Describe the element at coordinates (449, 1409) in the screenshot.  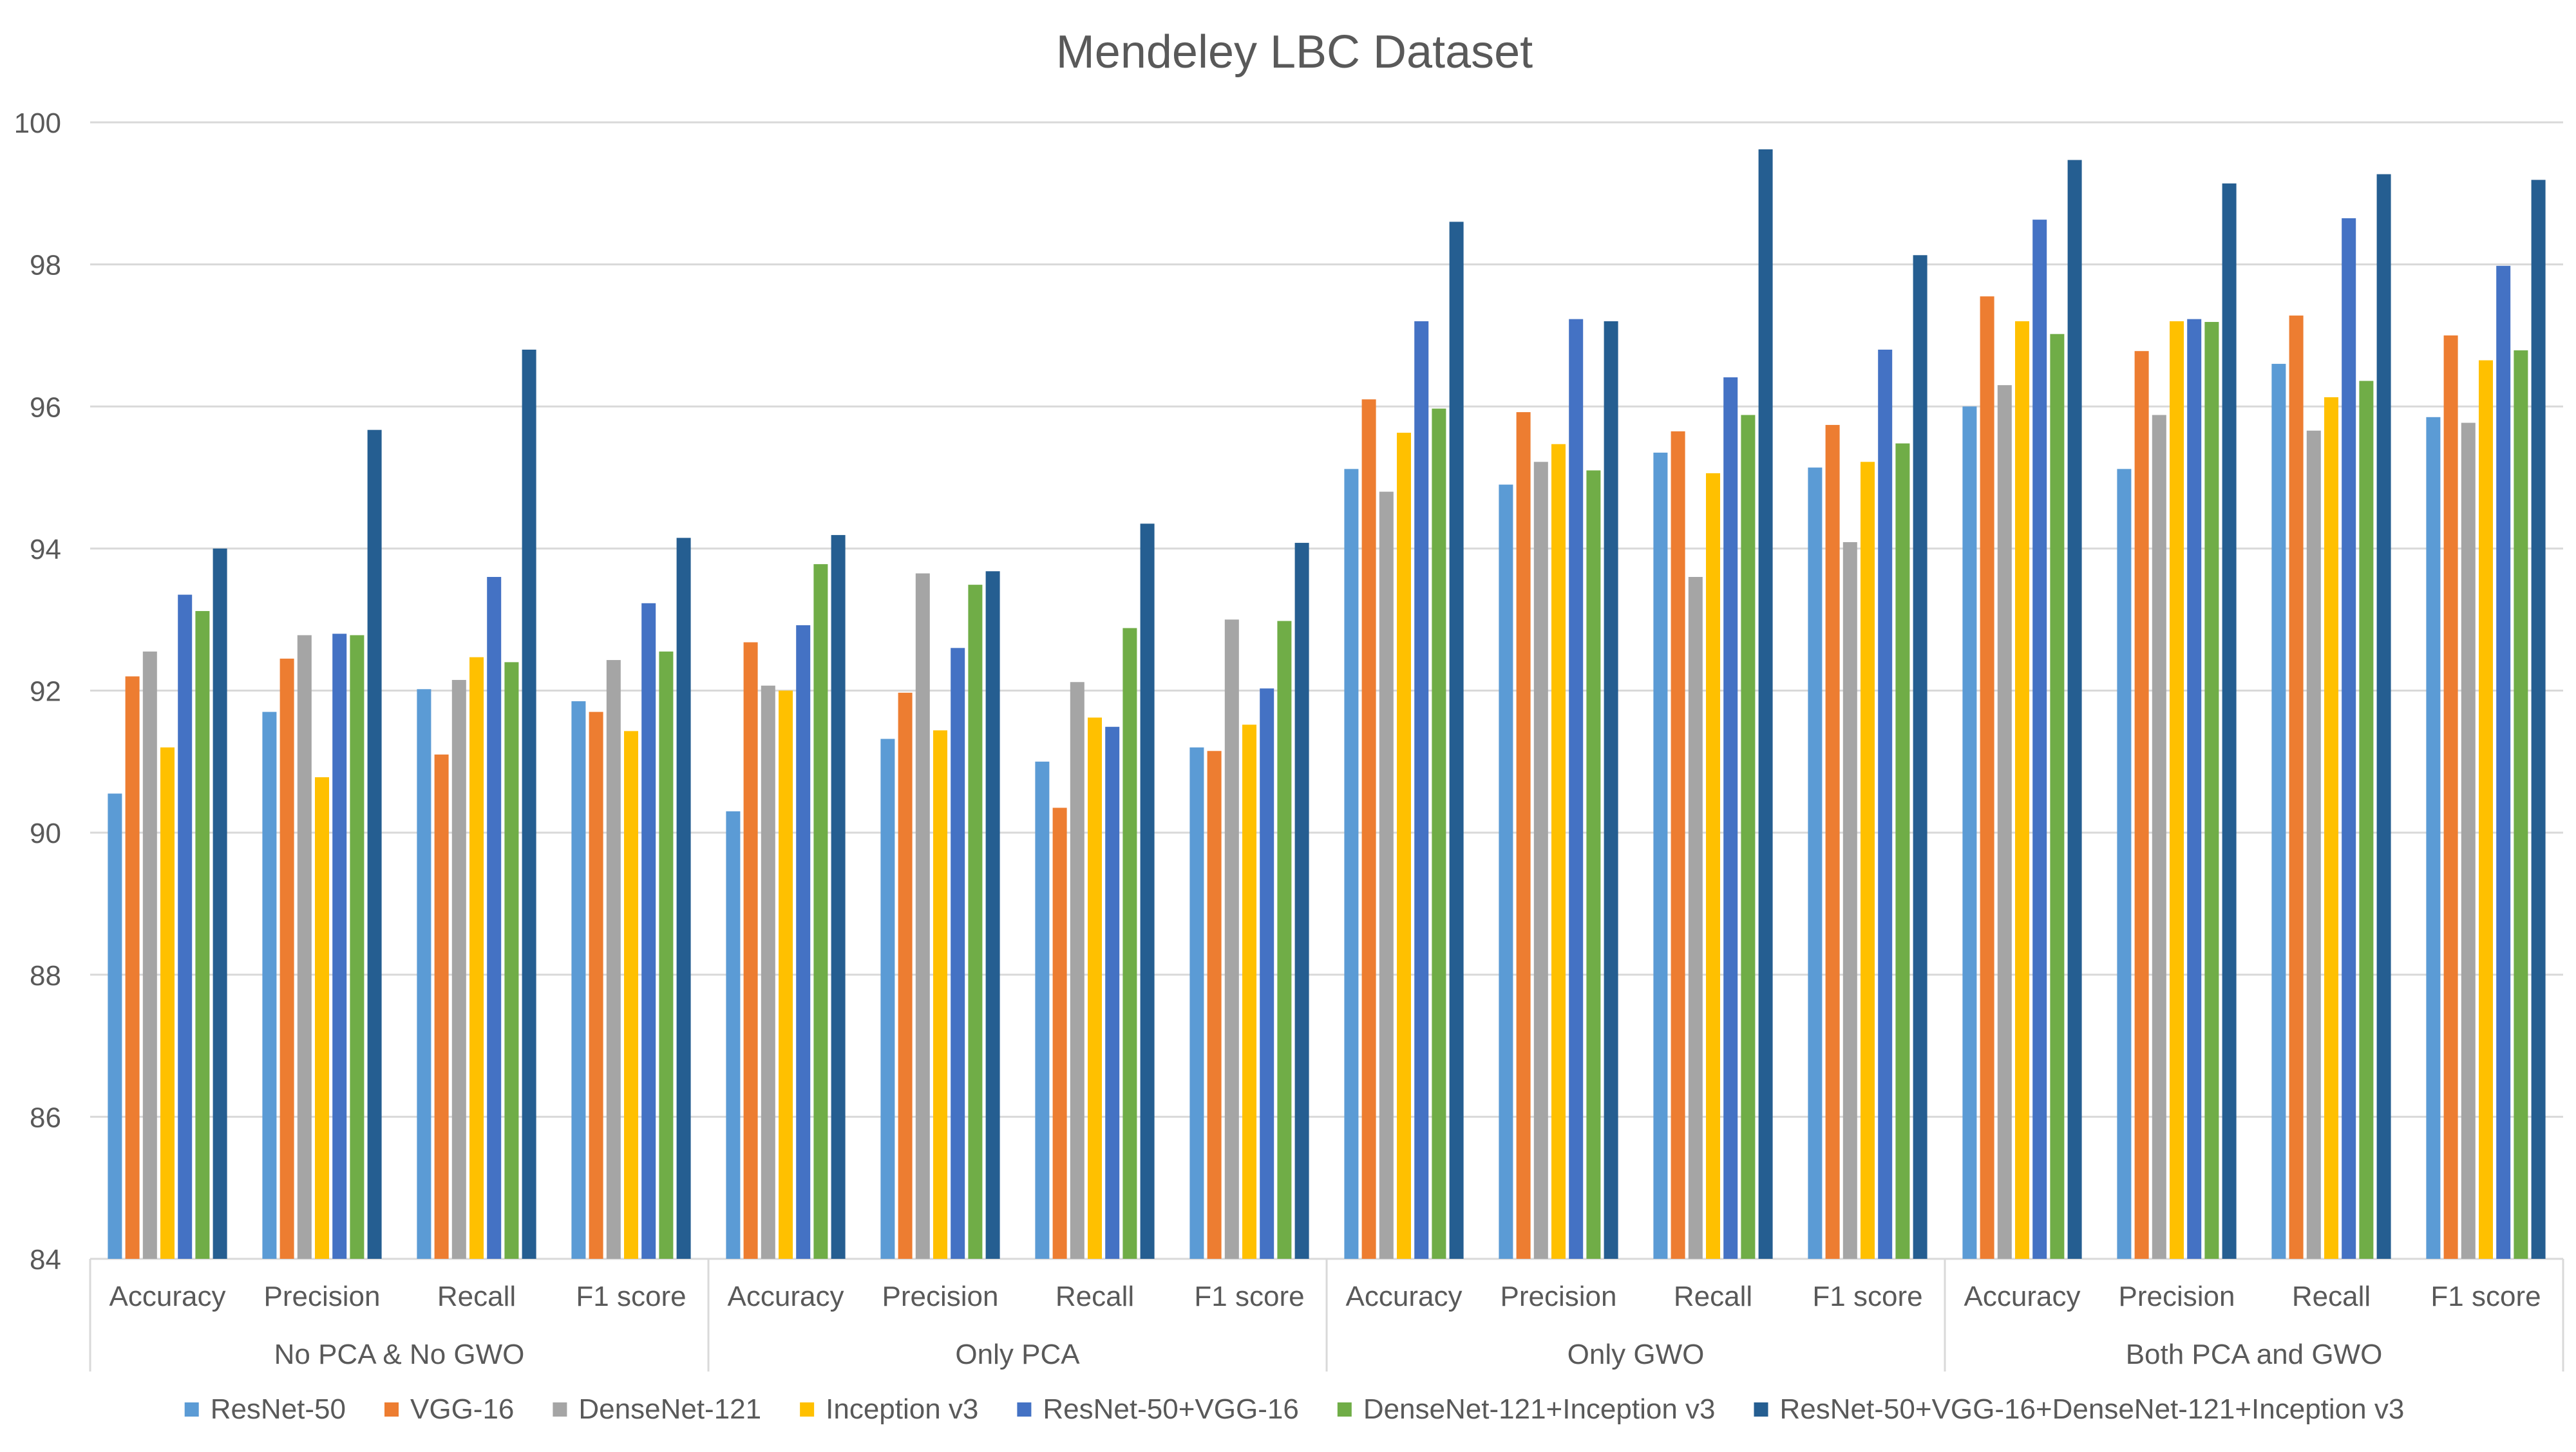
I see `legend-item: VGG-16` at that location.